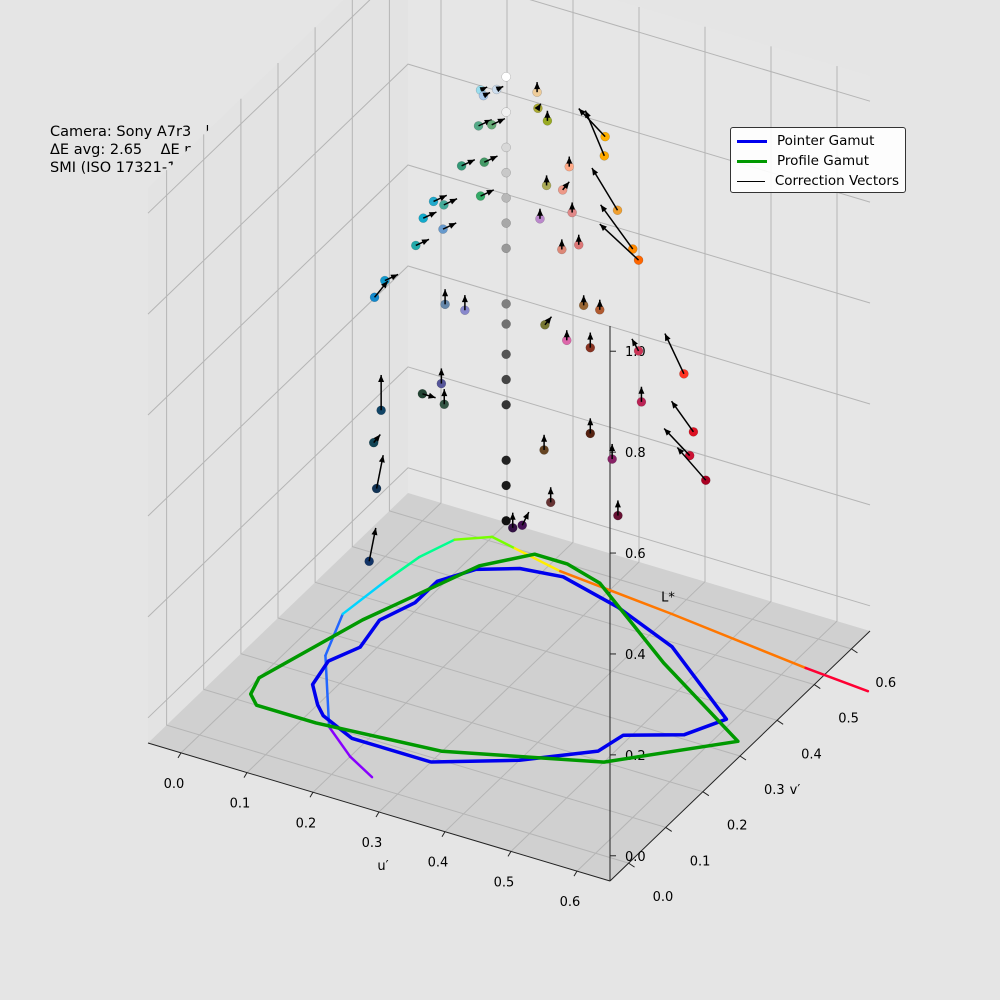 The image size is (1000, 1000). I want to click on legend-item-vectors: Correction Vectors, so click(818, 181).